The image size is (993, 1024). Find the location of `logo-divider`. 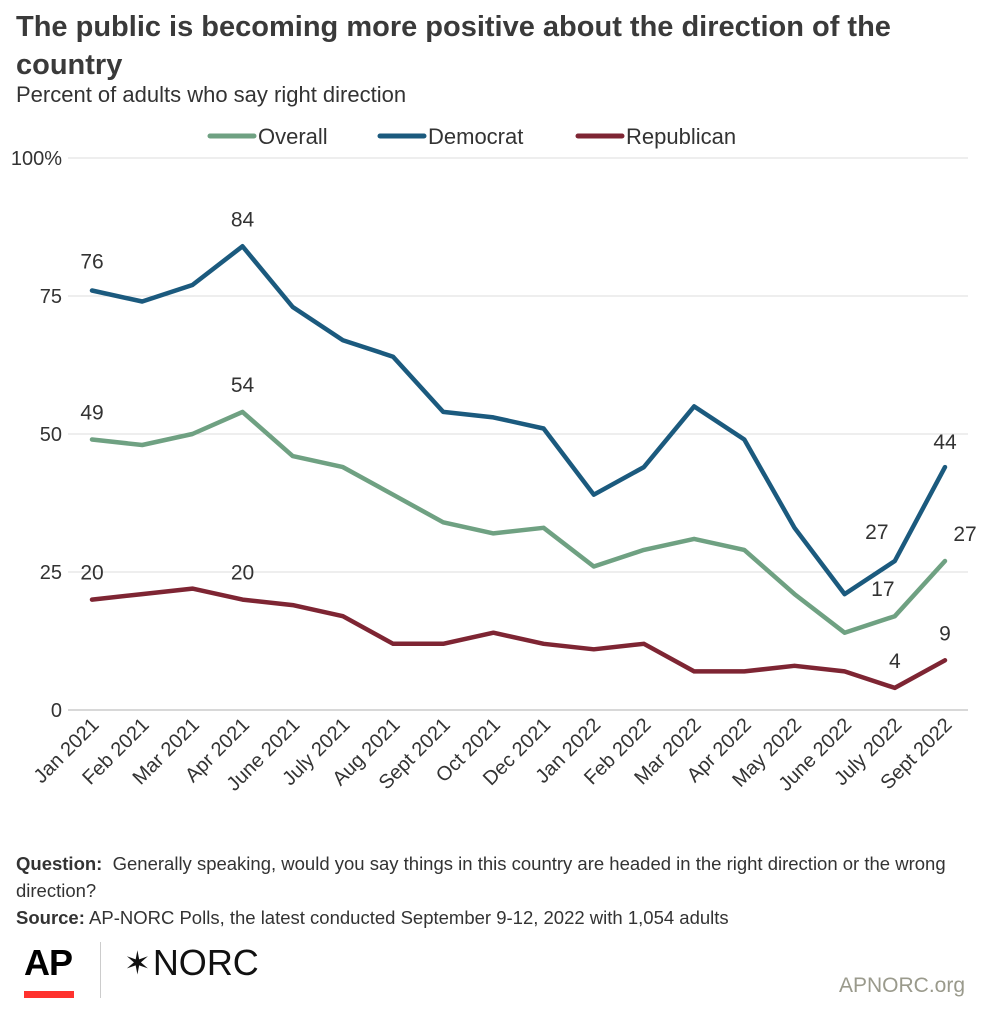

logo-divider is located at coordinates (100, 970).